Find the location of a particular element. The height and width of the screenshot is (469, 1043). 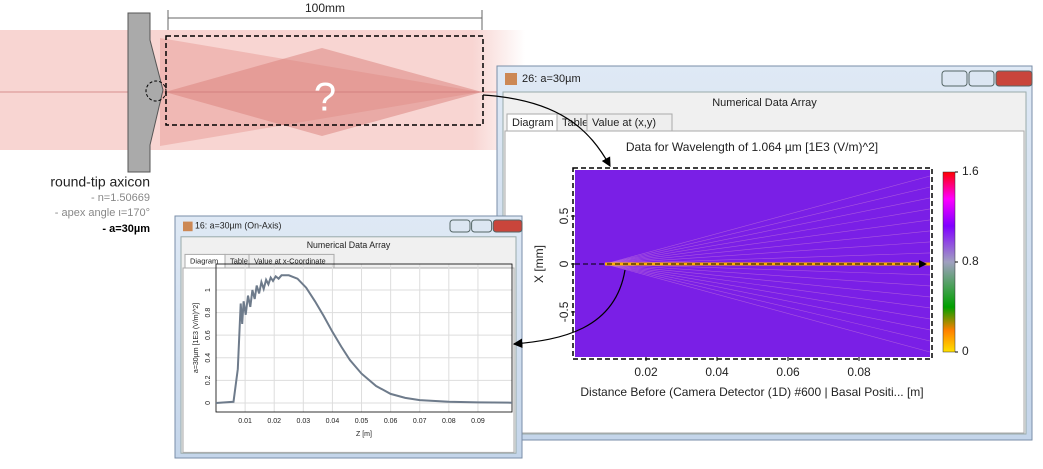

param: - n=1.50669 is located at coordinates (120, 198).